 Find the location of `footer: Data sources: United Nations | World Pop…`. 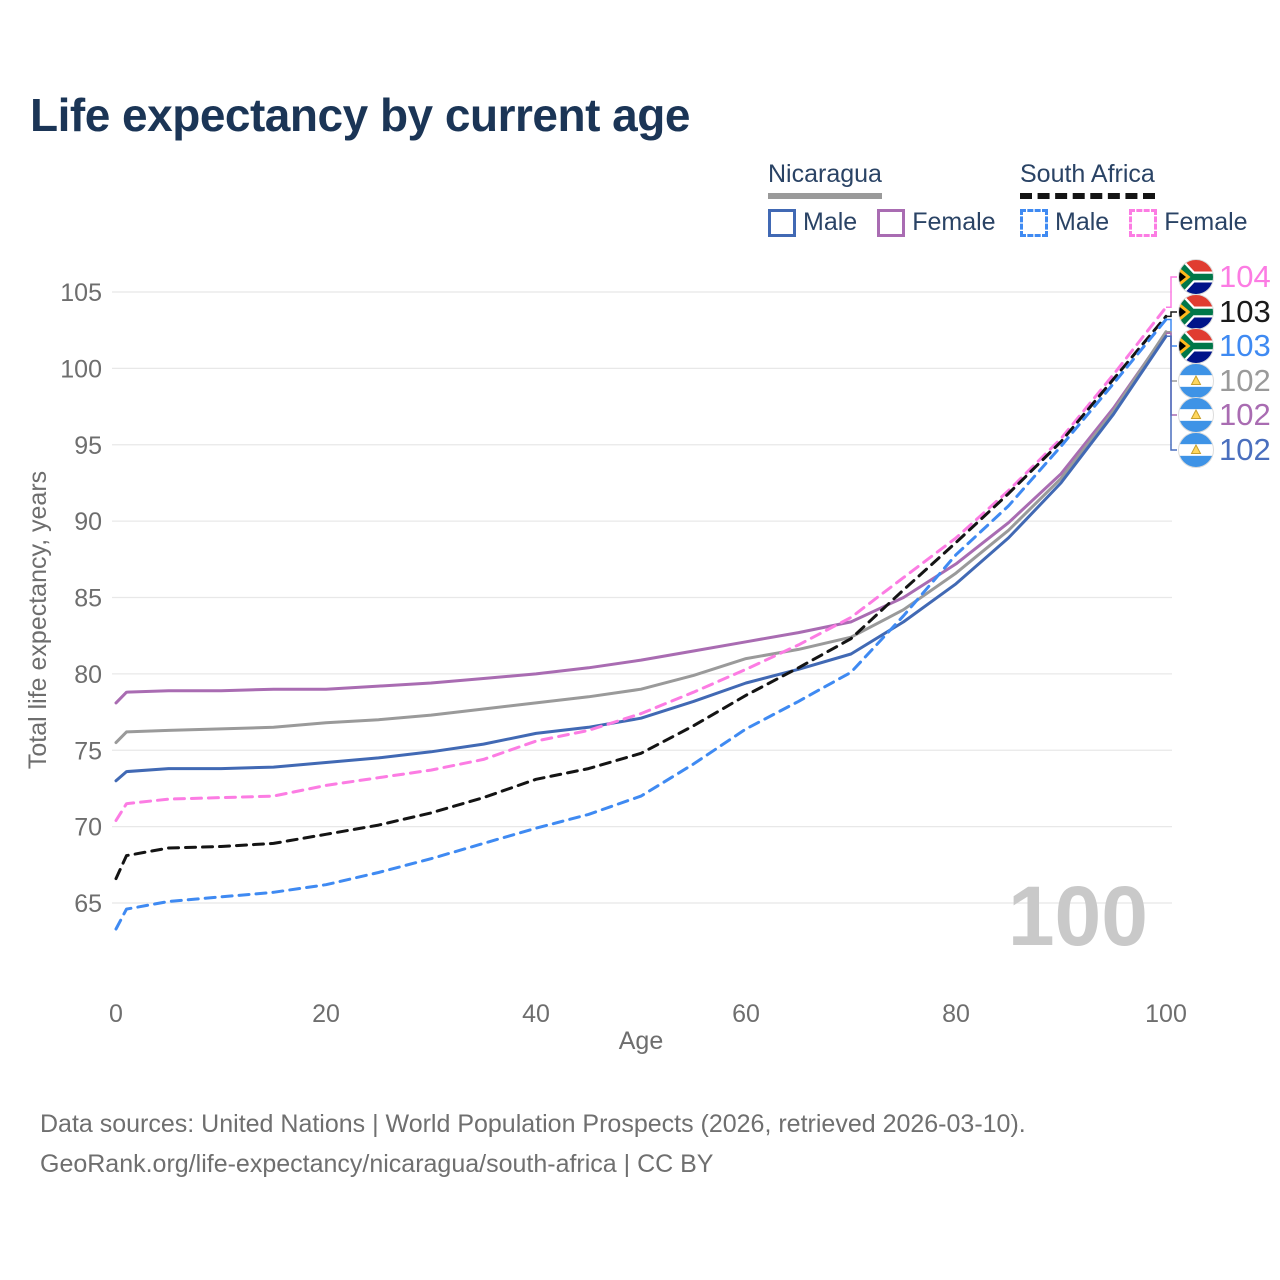

footer: Data sources: United Nations | World Pop… is located at coordinates (533, 1144).